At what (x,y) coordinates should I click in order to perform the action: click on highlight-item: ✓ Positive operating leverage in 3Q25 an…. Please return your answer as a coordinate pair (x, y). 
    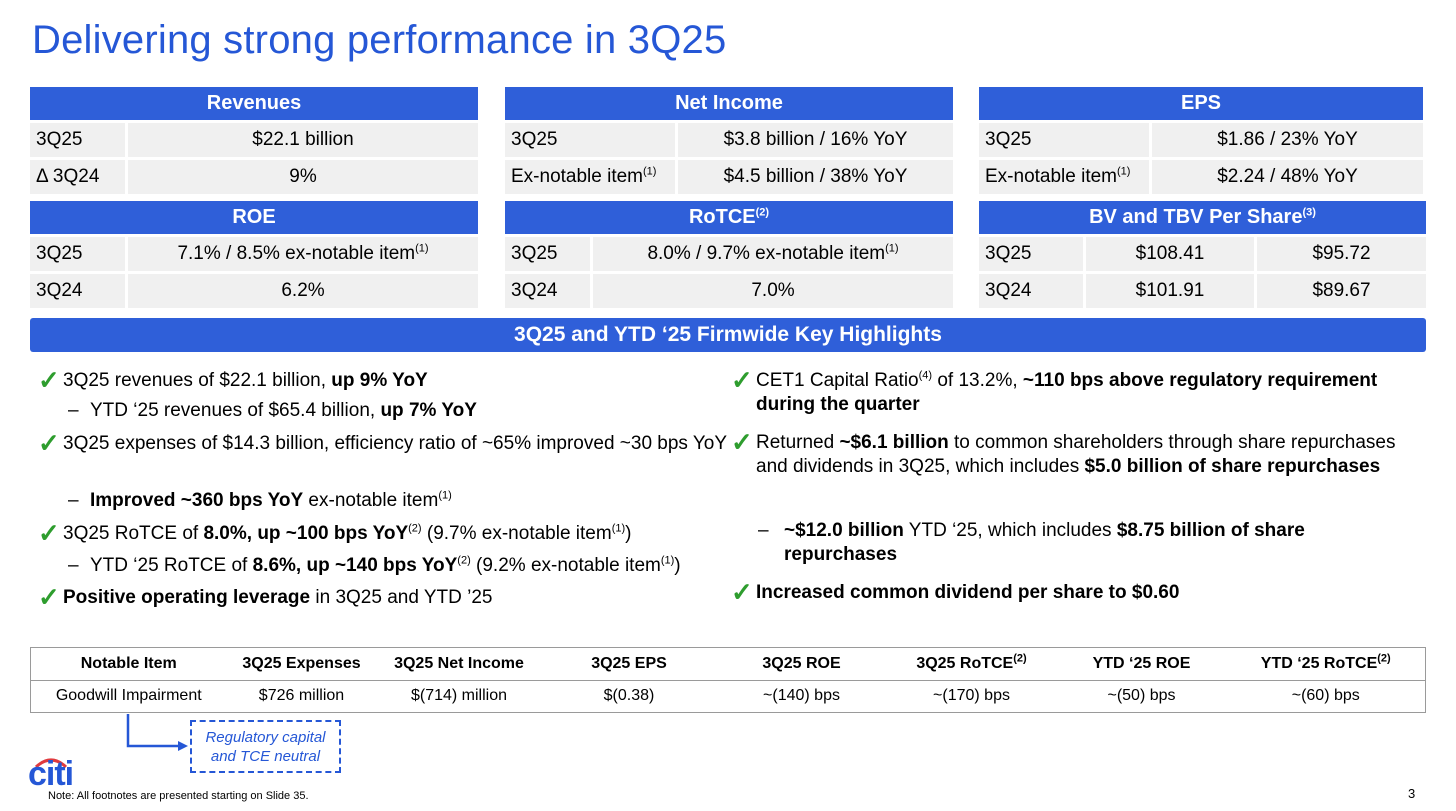
    Looking at the image, I should click on (265, 597).